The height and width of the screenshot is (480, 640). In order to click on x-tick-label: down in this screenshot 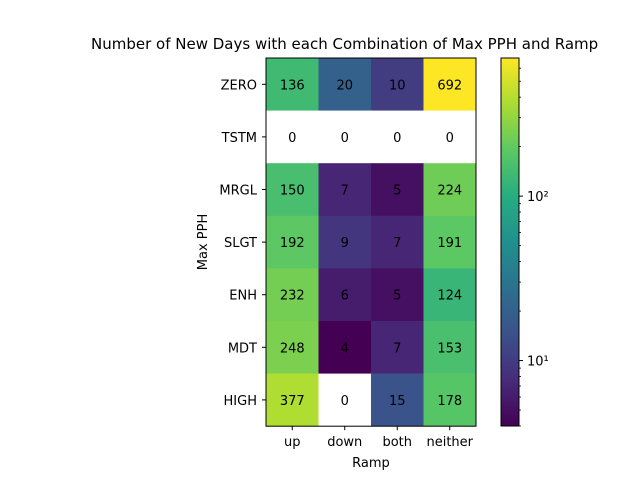, I will do `click(344, 442)`.